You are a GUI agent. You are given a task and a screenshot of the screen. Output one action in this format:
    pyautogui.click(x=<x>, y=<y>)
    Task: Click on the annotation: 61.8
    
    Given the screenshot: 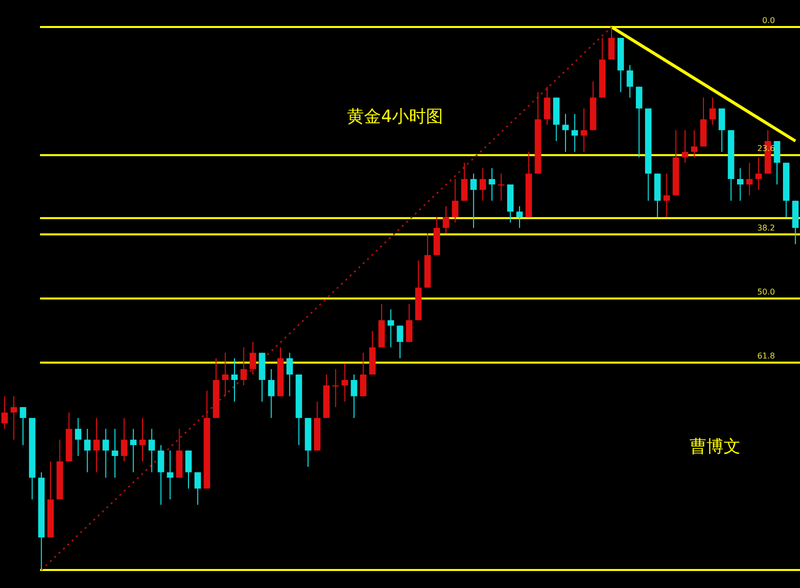 What is the action you would take?
    pyautogui.click(x=766, y=356)
    